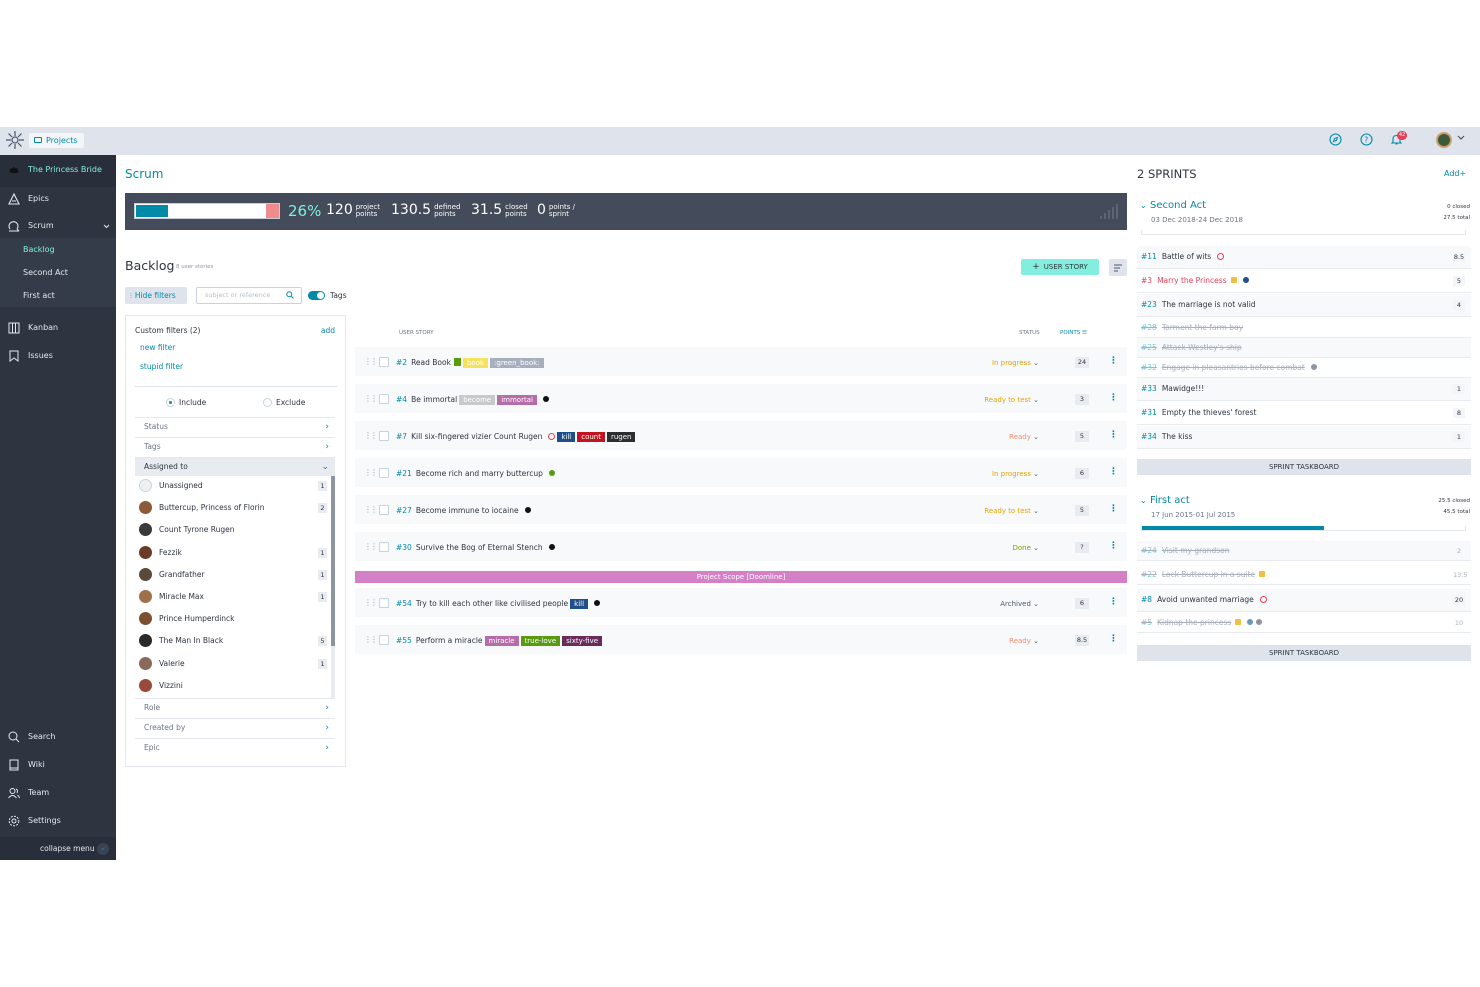 The width and height of the screenshot is (1480, 987). Describe the element at coordinates (235, 747) in the screenshot. I see `filter-category-epic: Epic ›` at that location.